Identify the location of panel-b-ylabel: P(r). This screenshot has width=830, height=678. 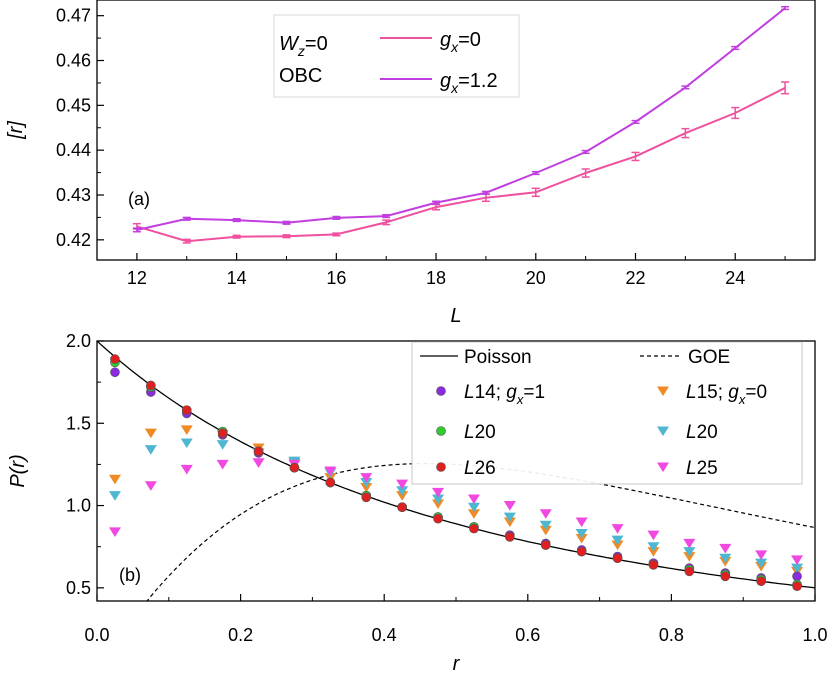
(18, 470).